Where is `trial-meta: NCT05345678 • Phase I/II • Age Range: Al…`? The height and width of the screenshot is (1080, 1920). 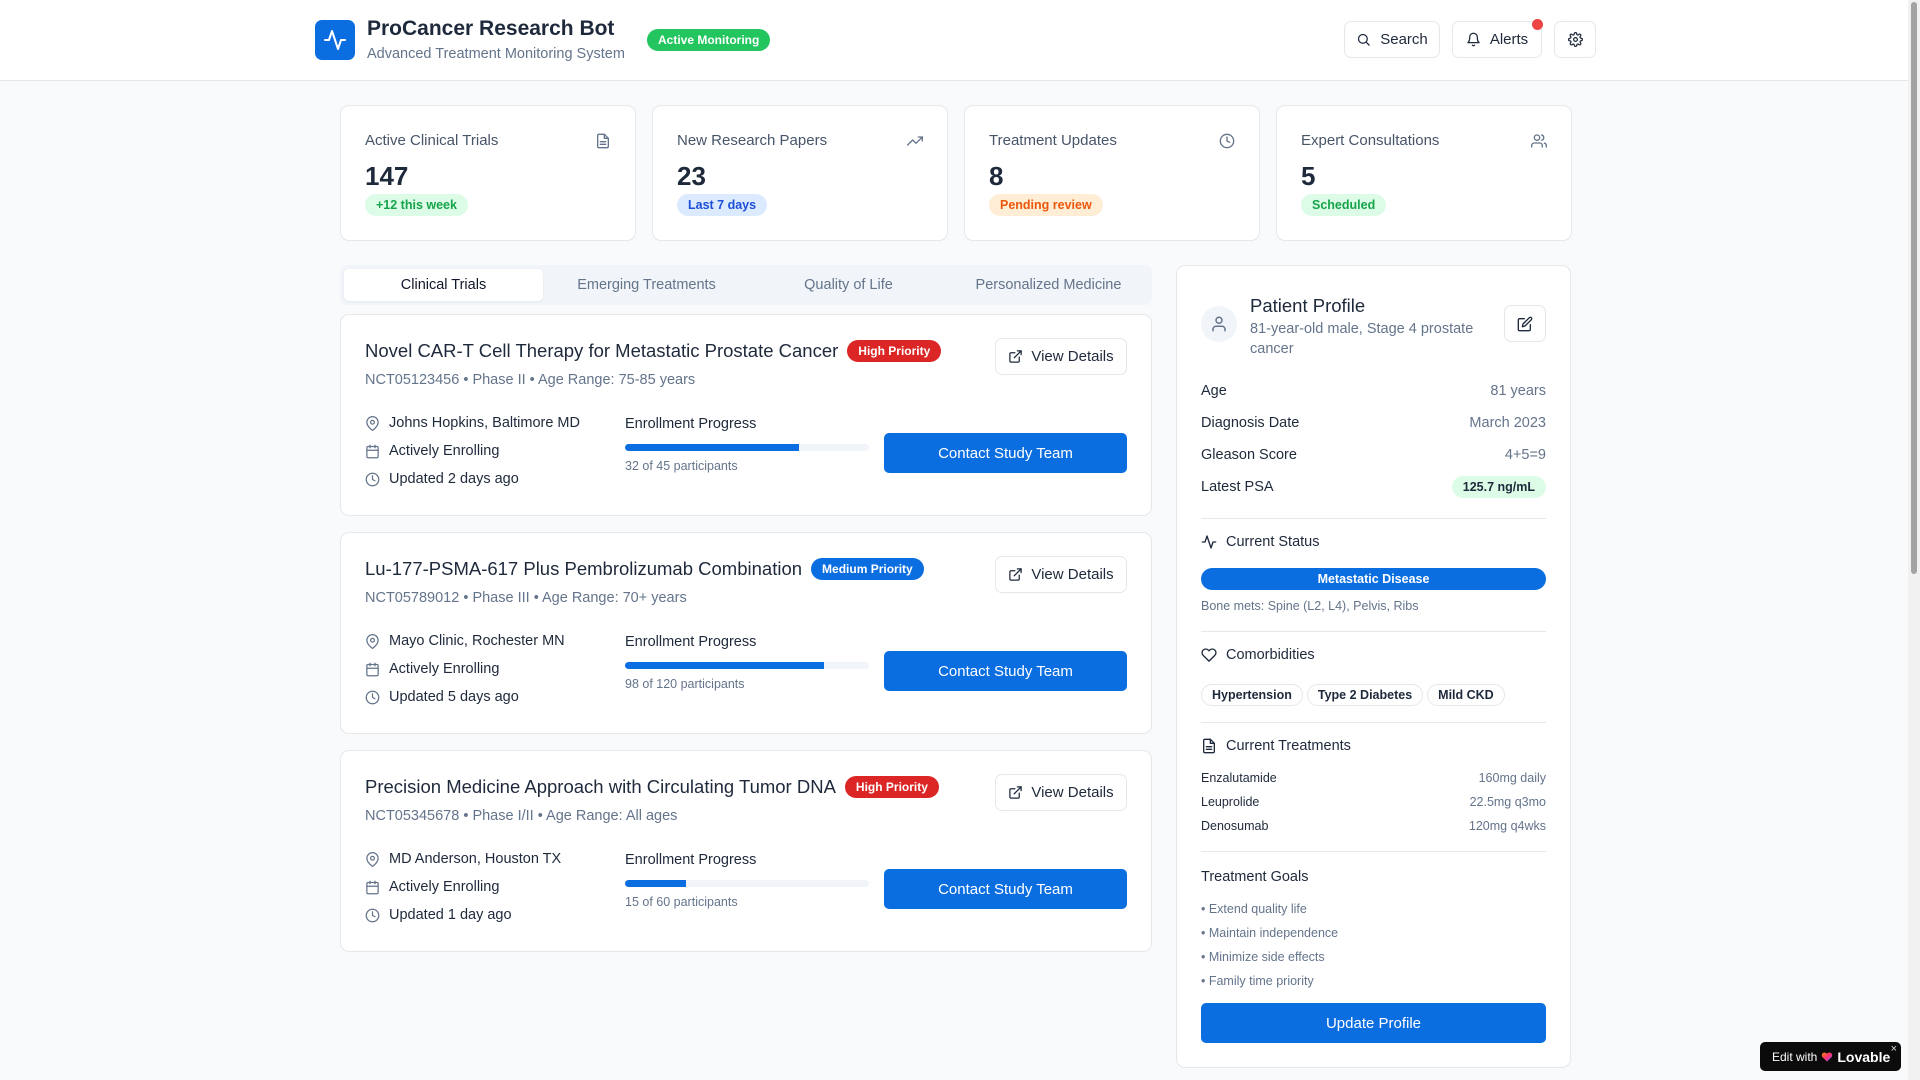
trial-meta: NCT05345678 • Phase I/II • Age Range: Al… is located at coordinates (521, 816).